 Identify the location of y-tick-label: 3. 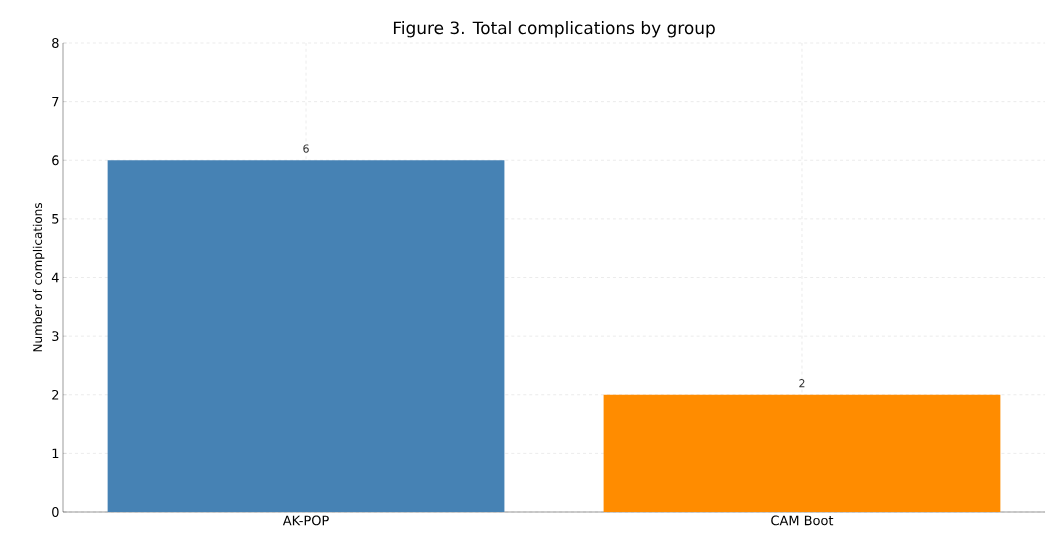
(55, 336).